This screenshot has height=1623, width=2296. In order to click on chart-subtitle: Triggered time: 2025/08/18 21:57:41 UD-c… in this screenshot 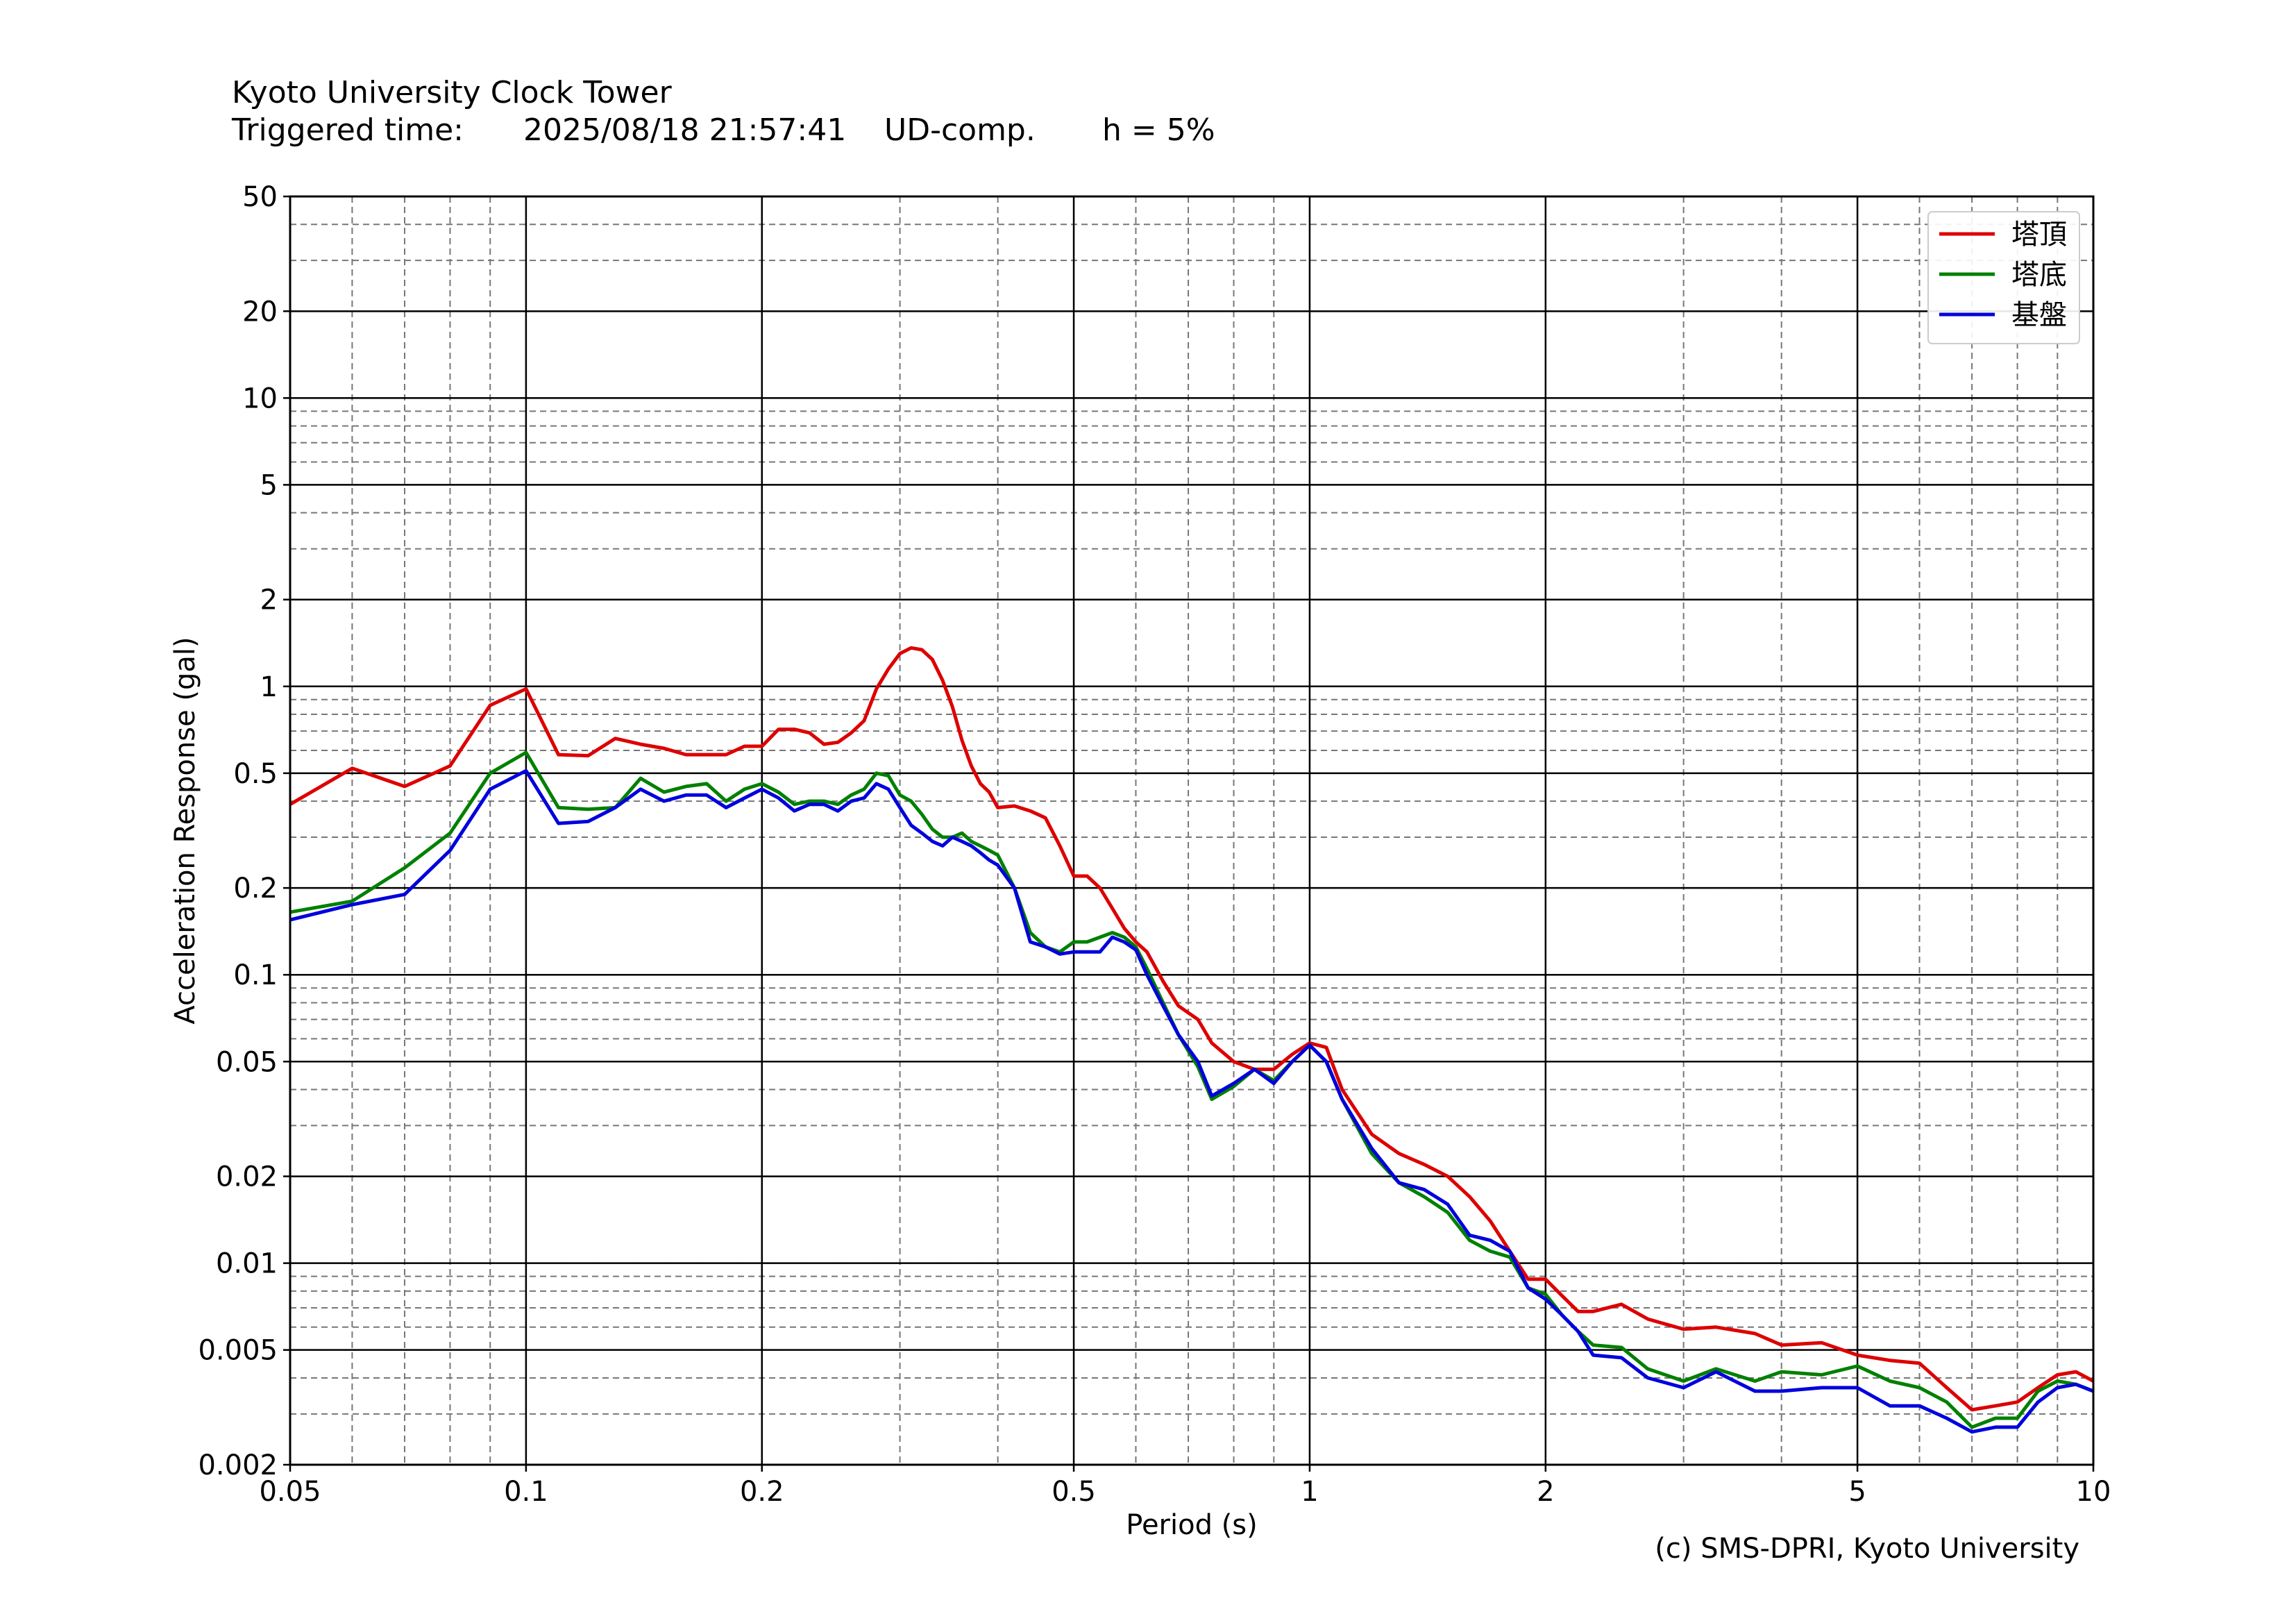, I will do `click(723, 200)`.